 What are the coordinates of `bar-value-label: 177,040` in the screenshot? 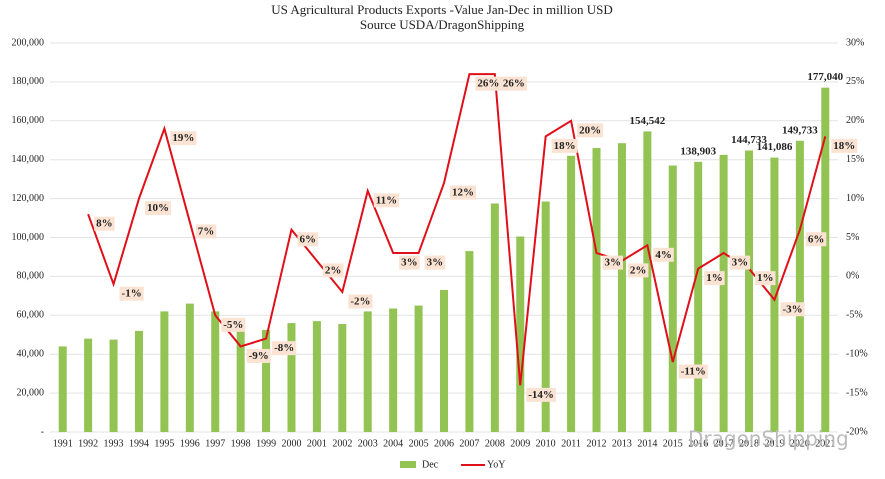 It's located at (825, 77).